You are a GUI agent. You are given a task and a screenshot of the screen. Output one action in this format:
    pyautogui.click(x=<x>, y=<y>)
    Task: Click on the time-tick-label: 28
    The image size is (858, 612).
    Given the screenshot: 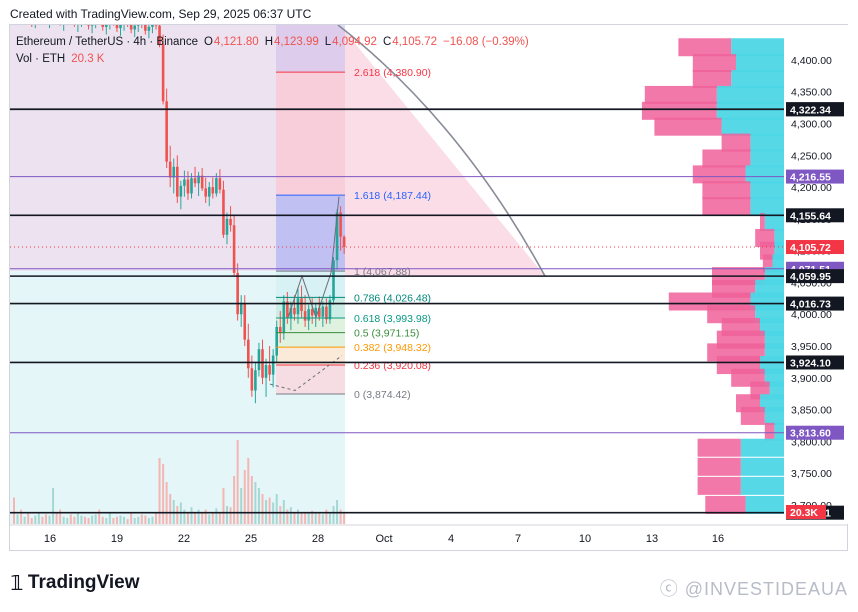 What is the action you would take?
    pyautogui.click(x=318, y=539)
    